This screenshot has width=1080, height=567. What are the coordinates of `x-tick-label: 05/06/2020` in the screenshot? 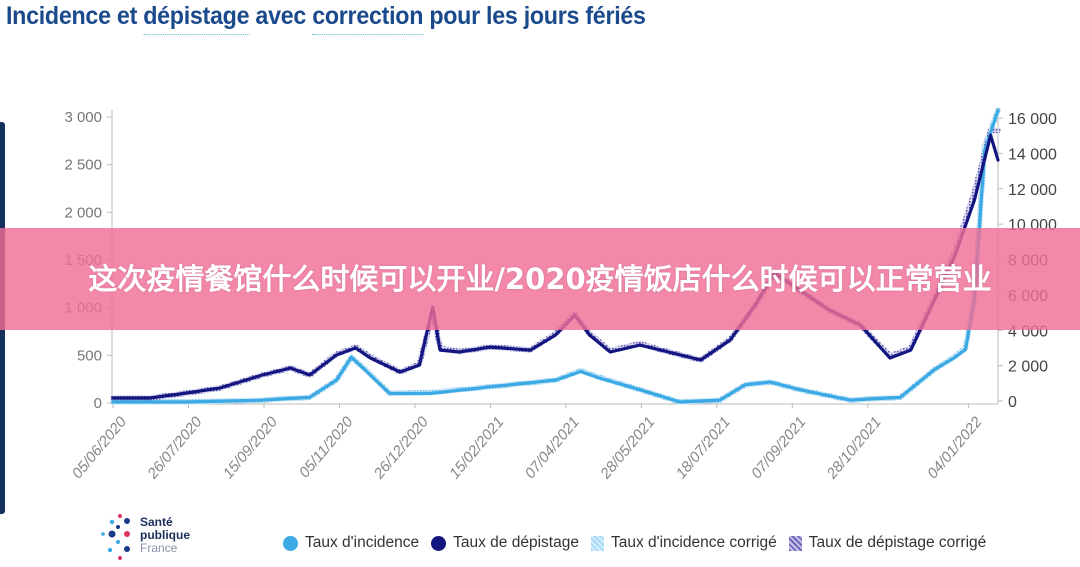 It's located at (100, 447).